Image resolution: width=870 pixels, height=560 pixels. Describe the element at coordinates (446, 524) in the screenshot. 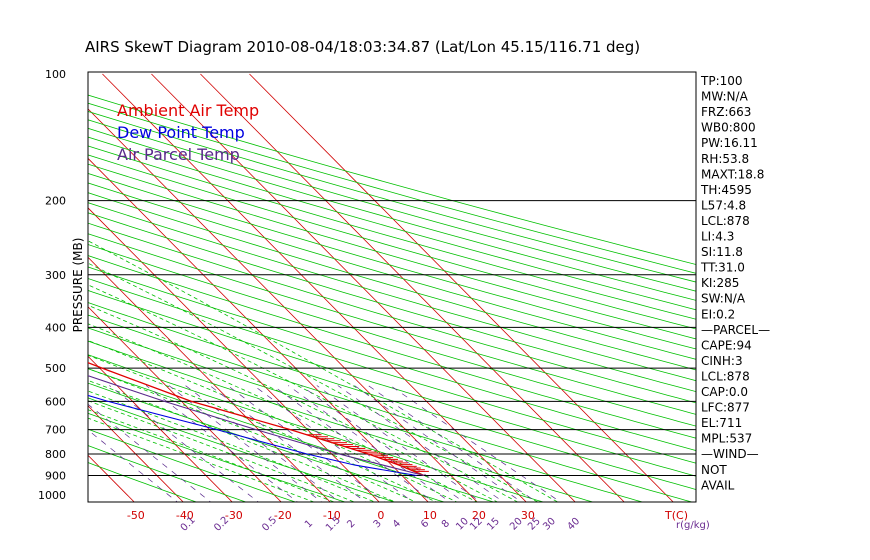

I see `mixing-ratio-label: 8` at that location.